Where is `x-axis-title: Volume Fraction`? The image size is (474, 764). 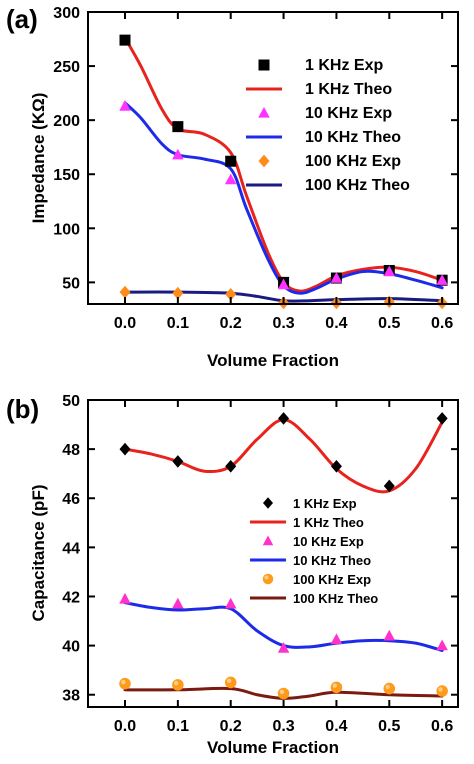 x-axis-title: Volume Fraction is located at coordinates (273, 747).